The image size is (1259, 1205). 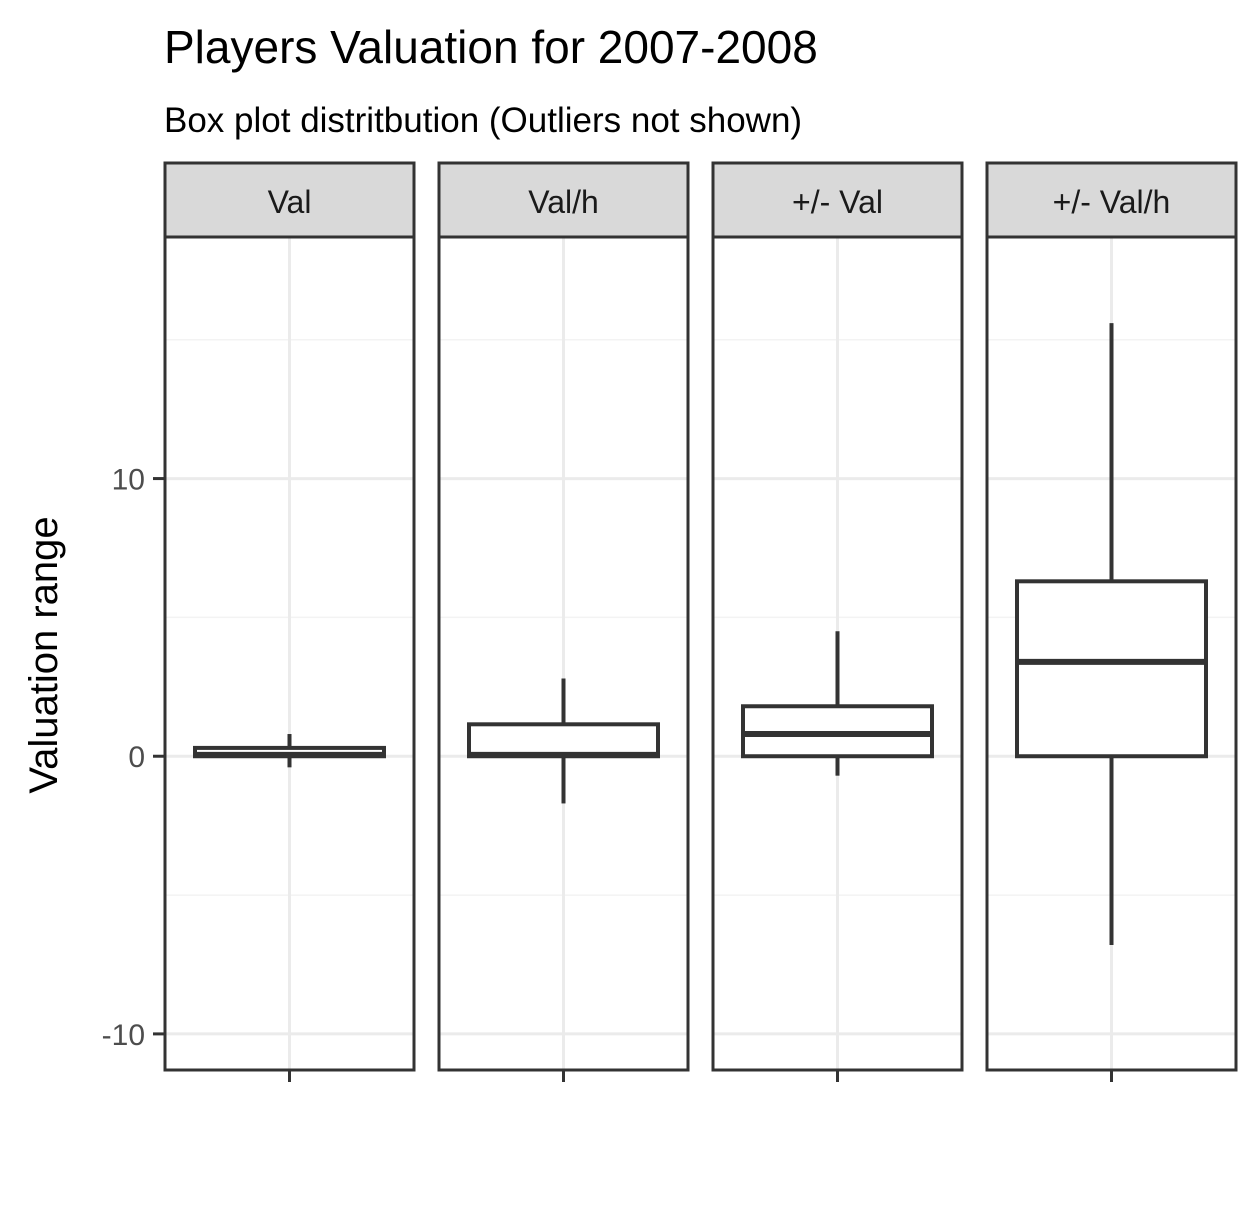 I want to click on y-axis-label: Valuation range, so click(x=44, y=654).